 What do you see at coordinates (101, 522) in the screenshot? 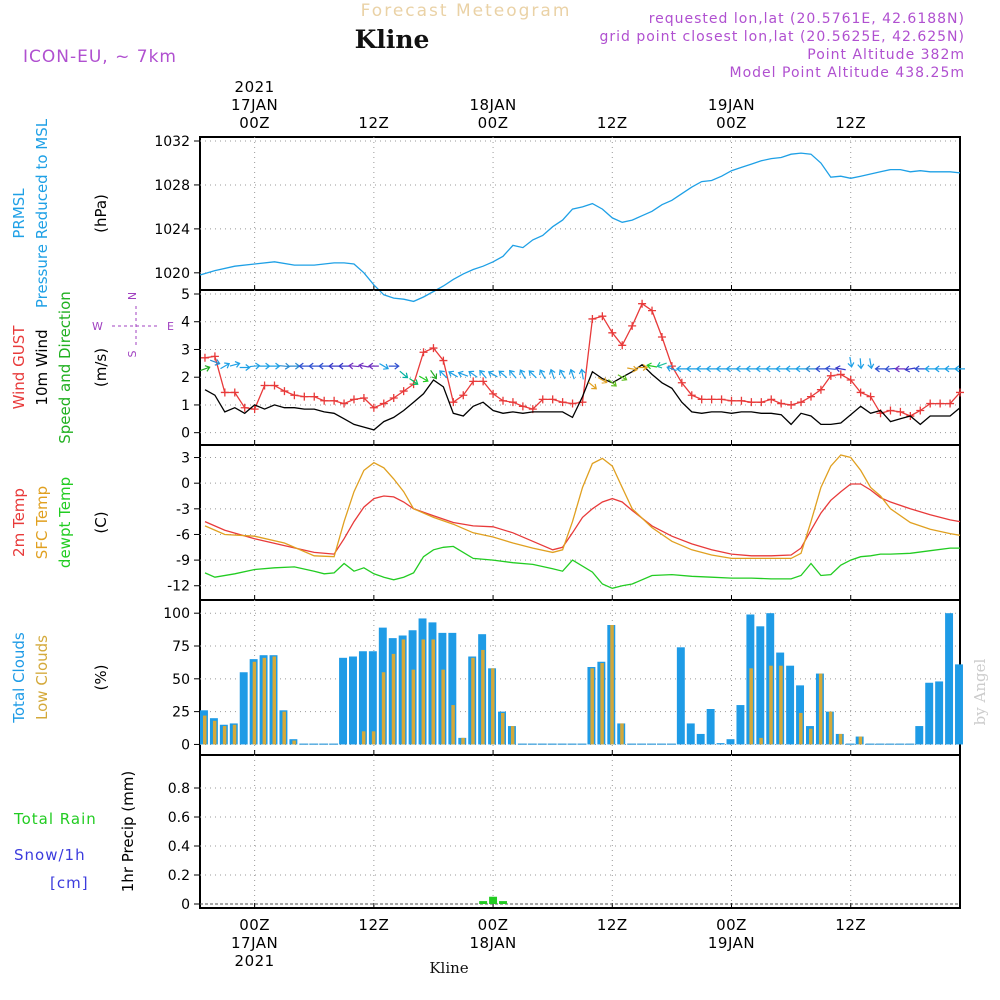
I see `axis-label-temperature-3: (C)` at bounding box center [101, 522].